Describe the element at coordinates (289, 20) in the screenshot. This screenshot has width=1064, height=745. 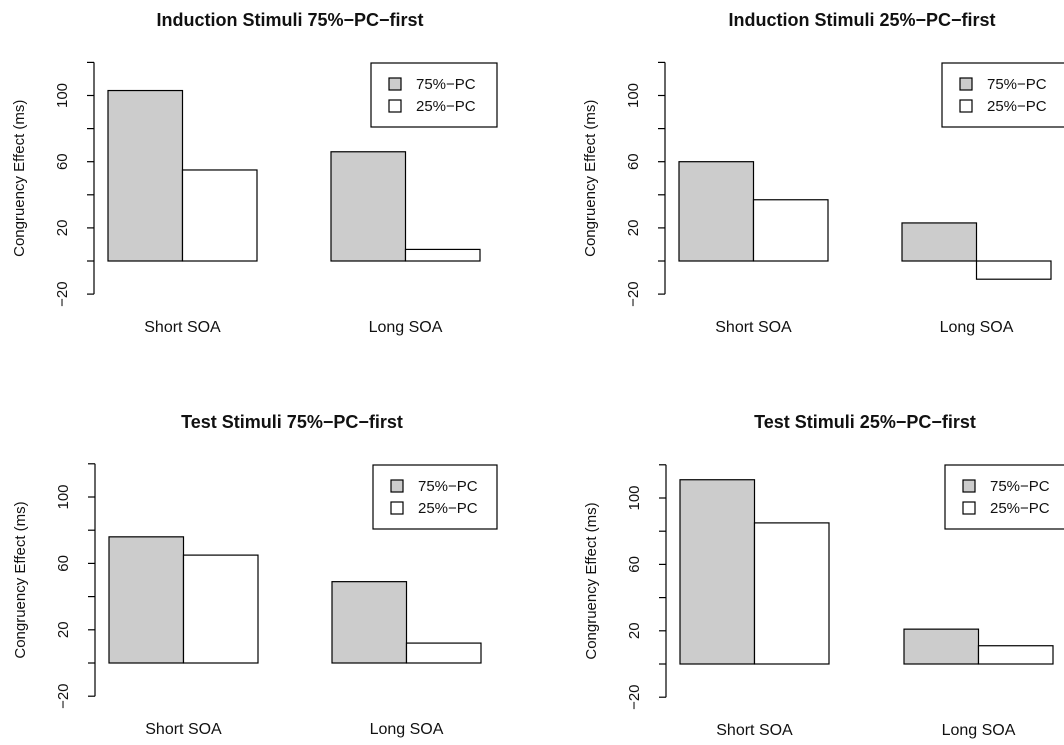
I see `chart-title: Induction Stimuli 75%−PC−first` at that location.